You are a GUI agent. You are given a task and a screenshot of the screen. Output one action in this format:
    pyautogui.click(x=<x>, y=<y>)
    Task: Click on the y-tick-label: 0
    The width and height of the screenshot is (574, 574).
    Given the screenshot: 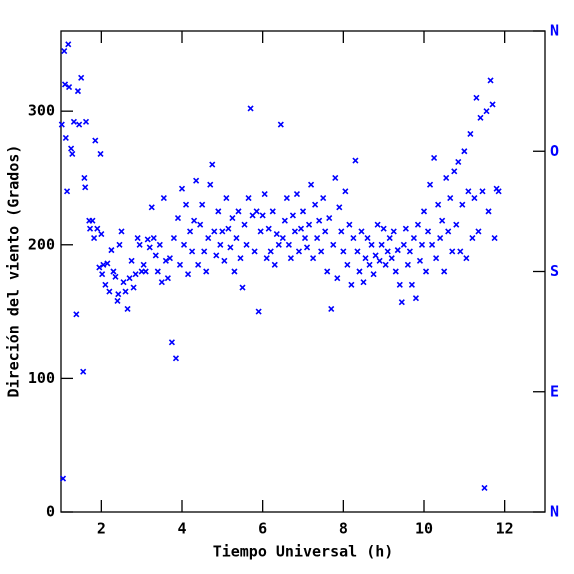 What is the action you would take?
    pyautogui.click(x=50, y=512)
    